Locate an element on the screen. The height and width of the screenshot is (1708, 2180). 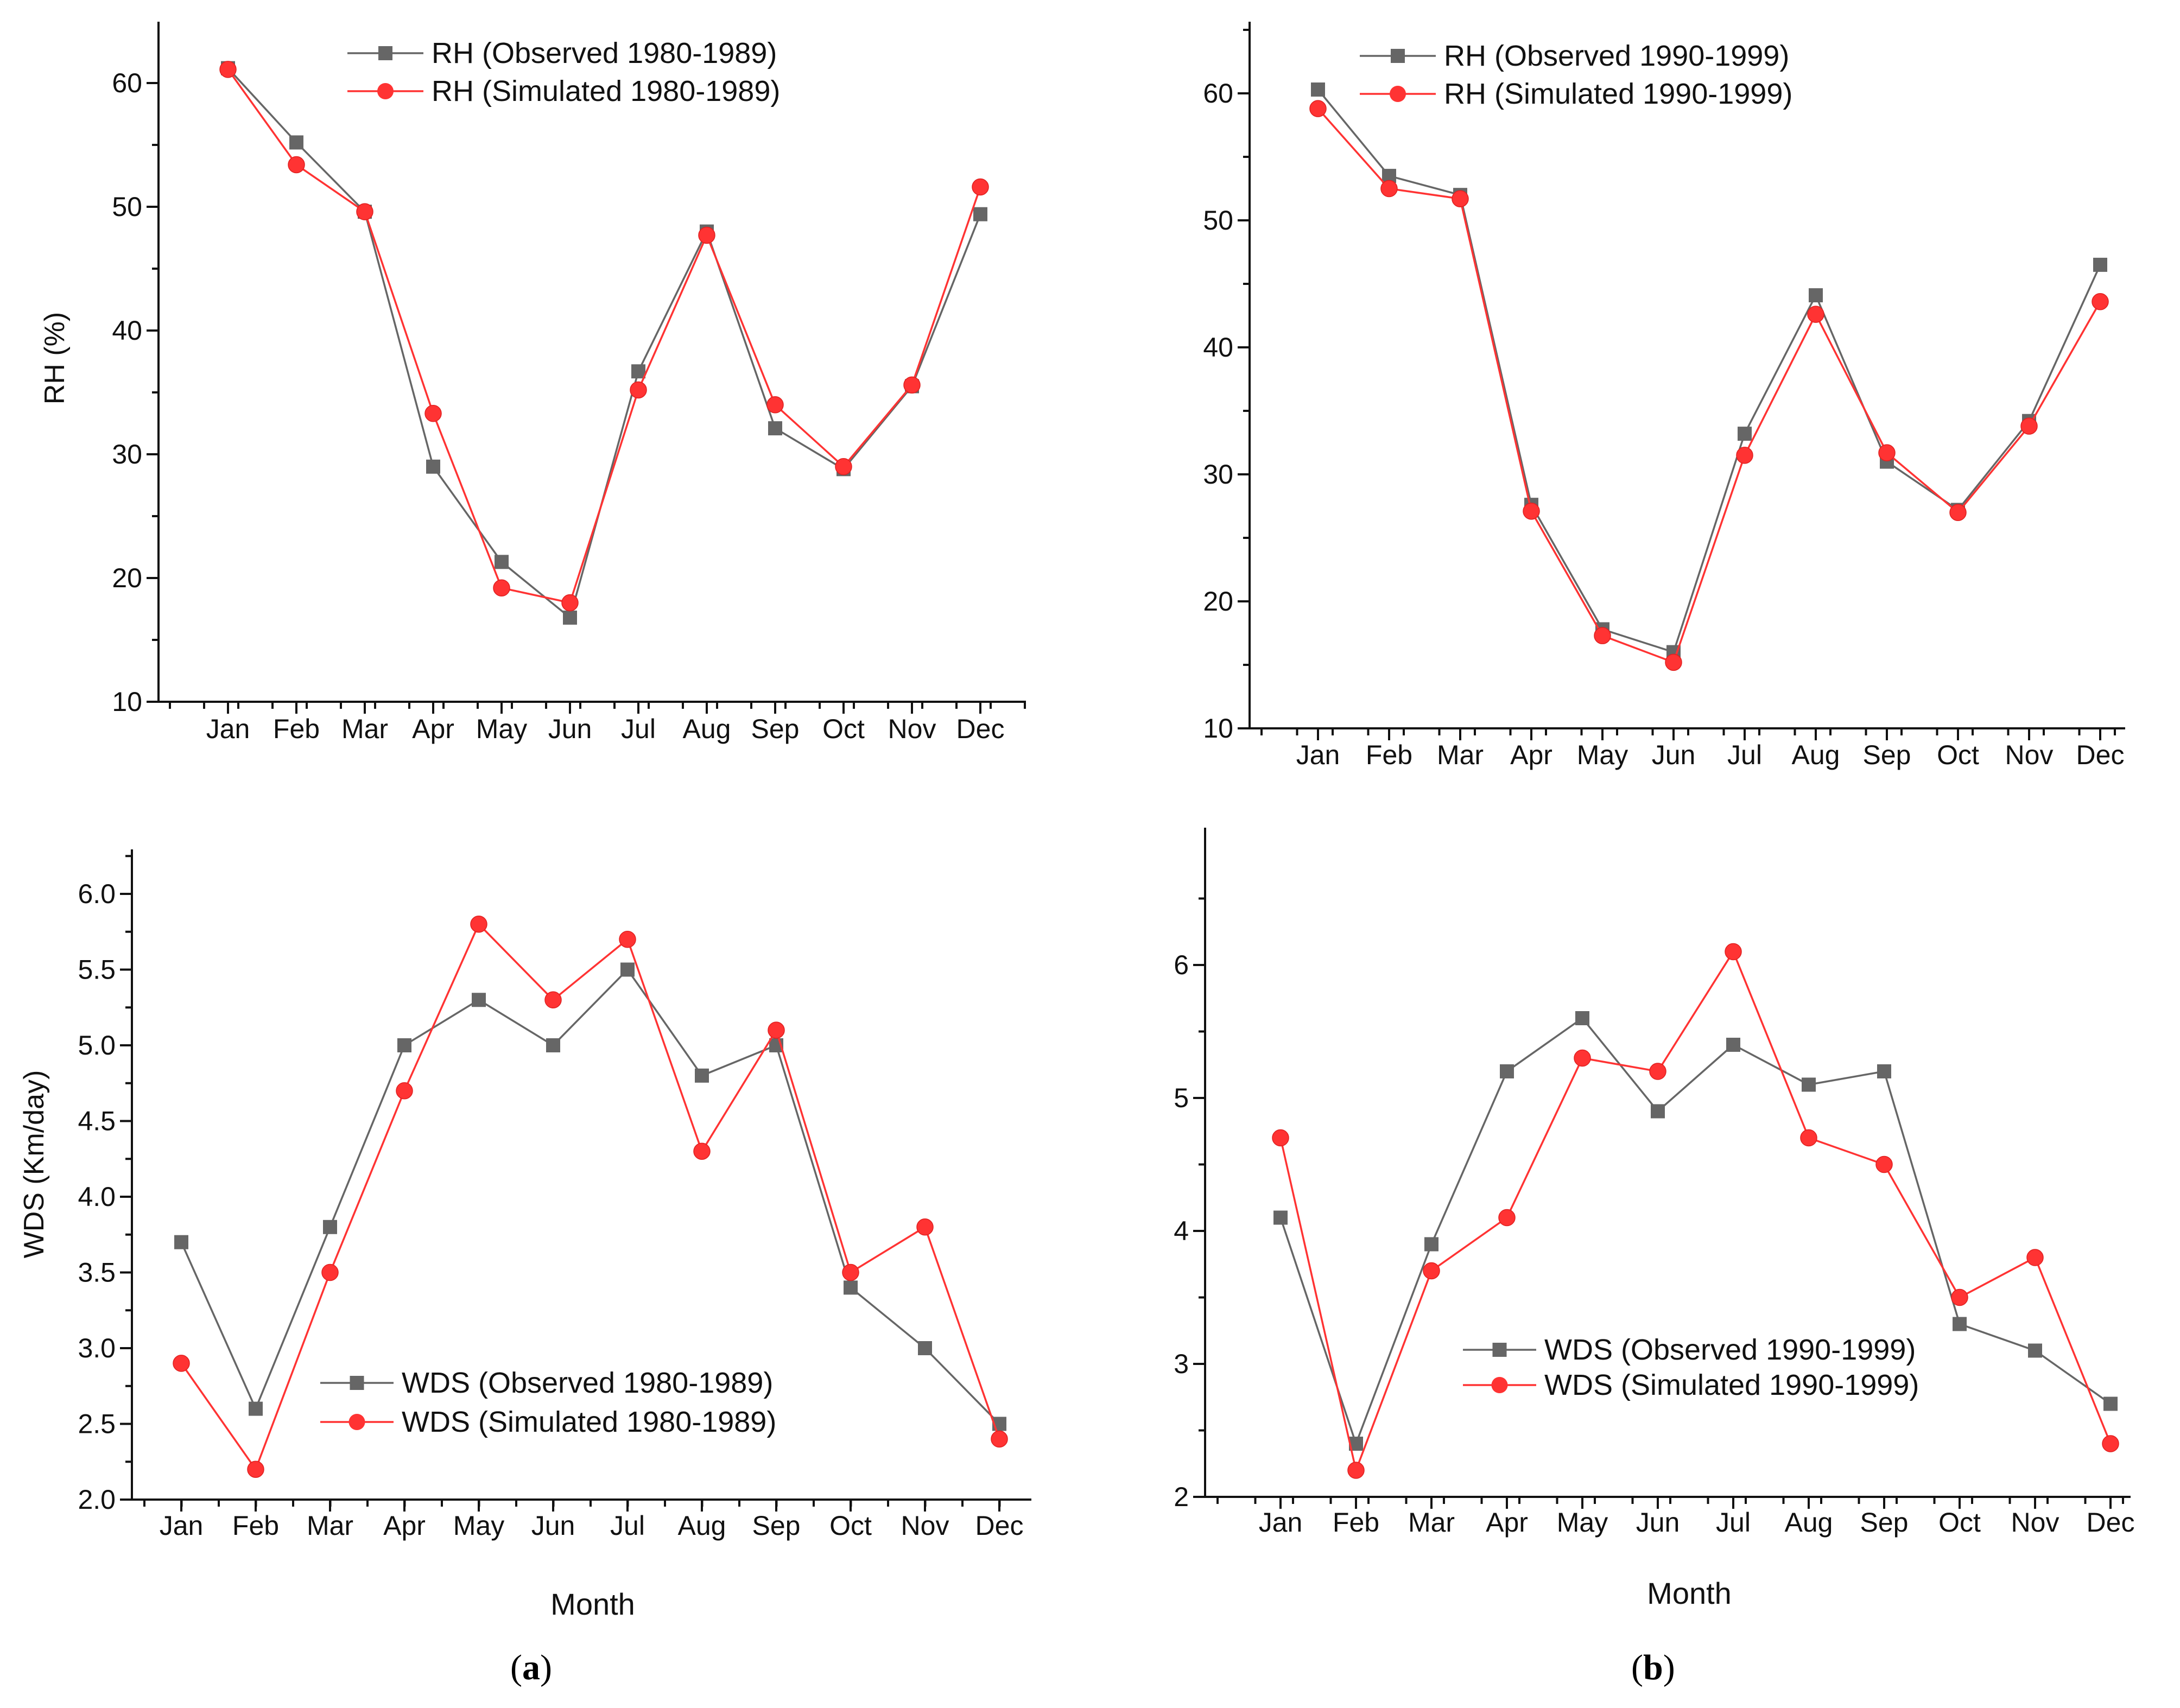
x-tick-label: Nov is located at coordinates (912, 729).